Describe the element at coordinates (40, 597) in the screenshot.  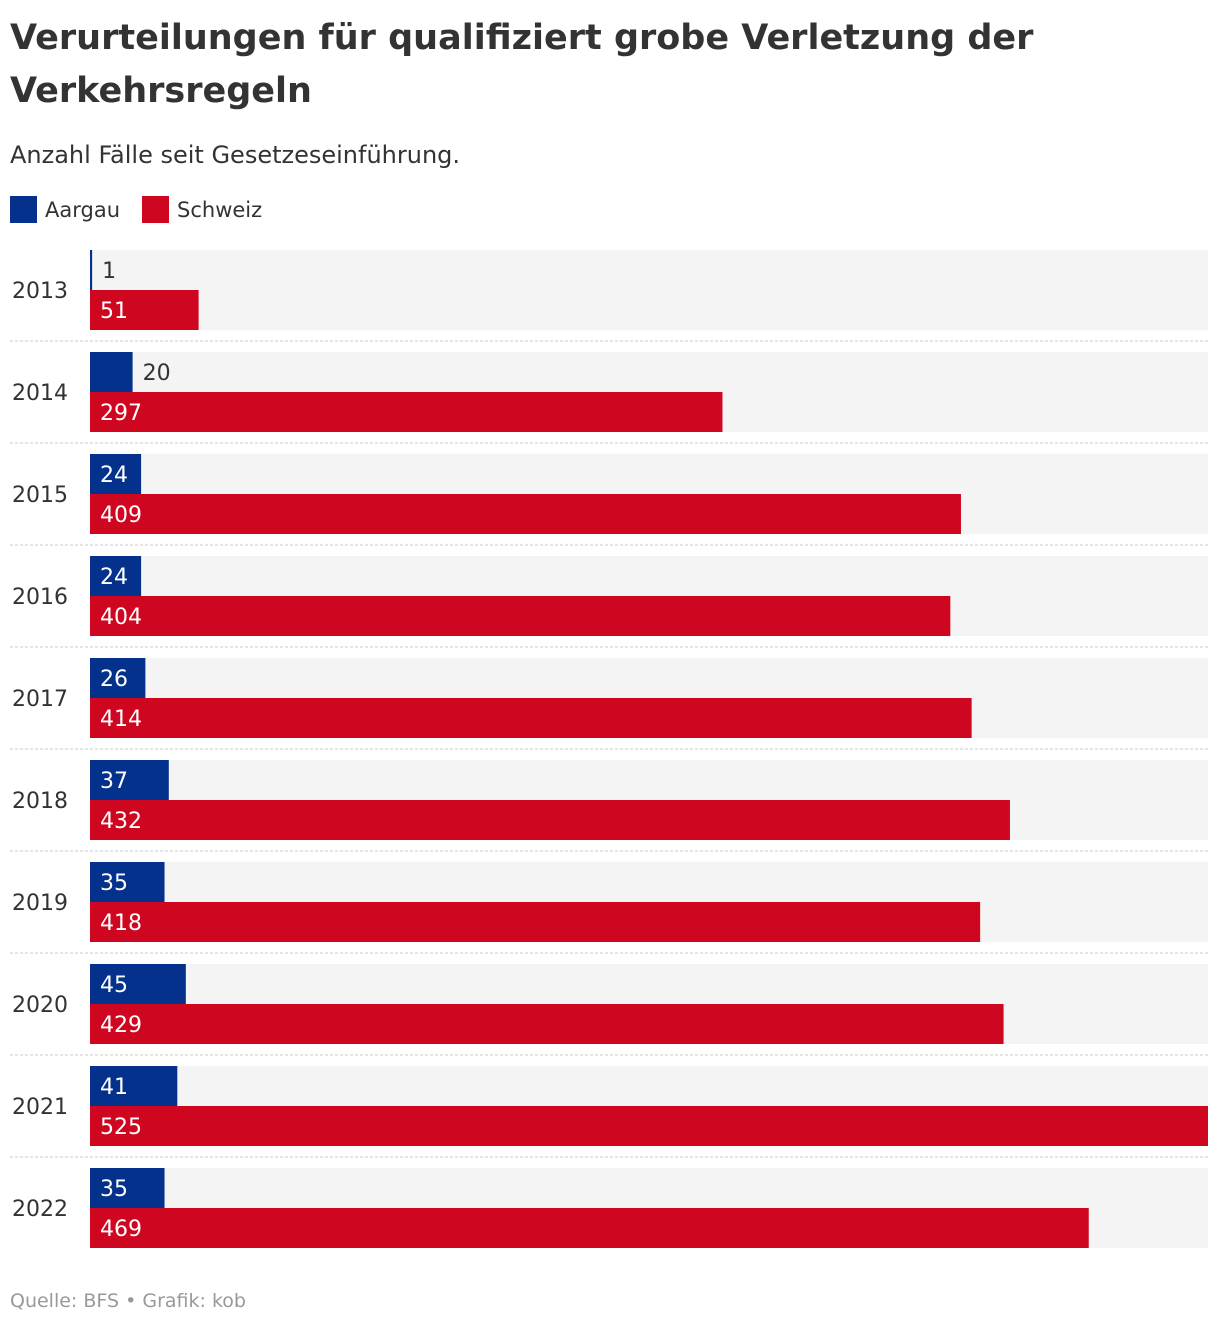
I see `year-label-2016: 2016` at that location.